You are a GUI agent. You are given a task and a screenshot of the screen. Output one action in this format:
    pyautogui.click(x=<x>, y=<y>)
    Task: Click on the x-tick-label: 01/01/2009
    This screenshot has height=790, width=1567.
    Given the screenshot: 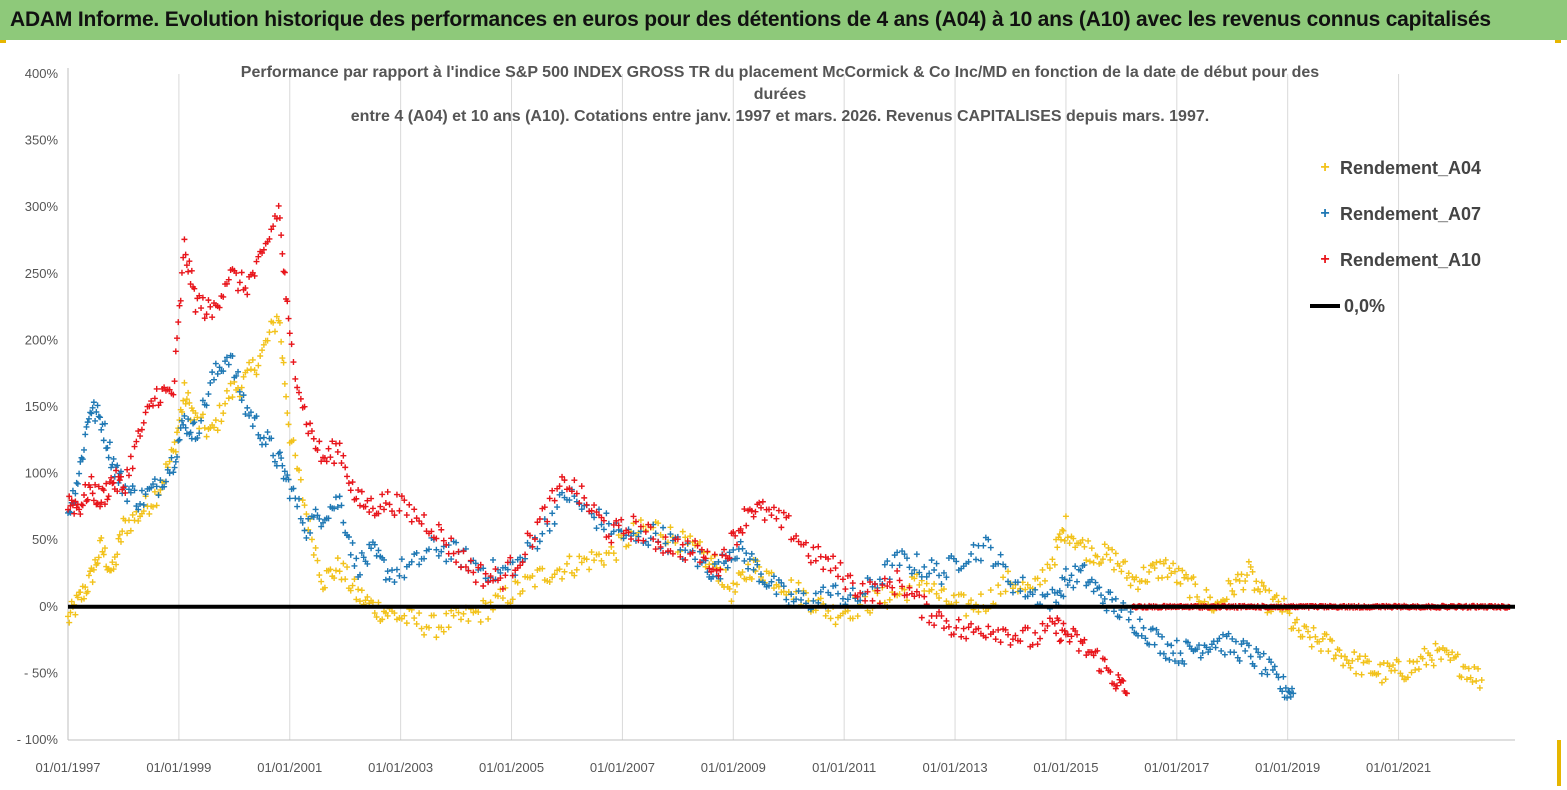 What is the action you would take?
    pyautogui.click(x=733, y=767)
    